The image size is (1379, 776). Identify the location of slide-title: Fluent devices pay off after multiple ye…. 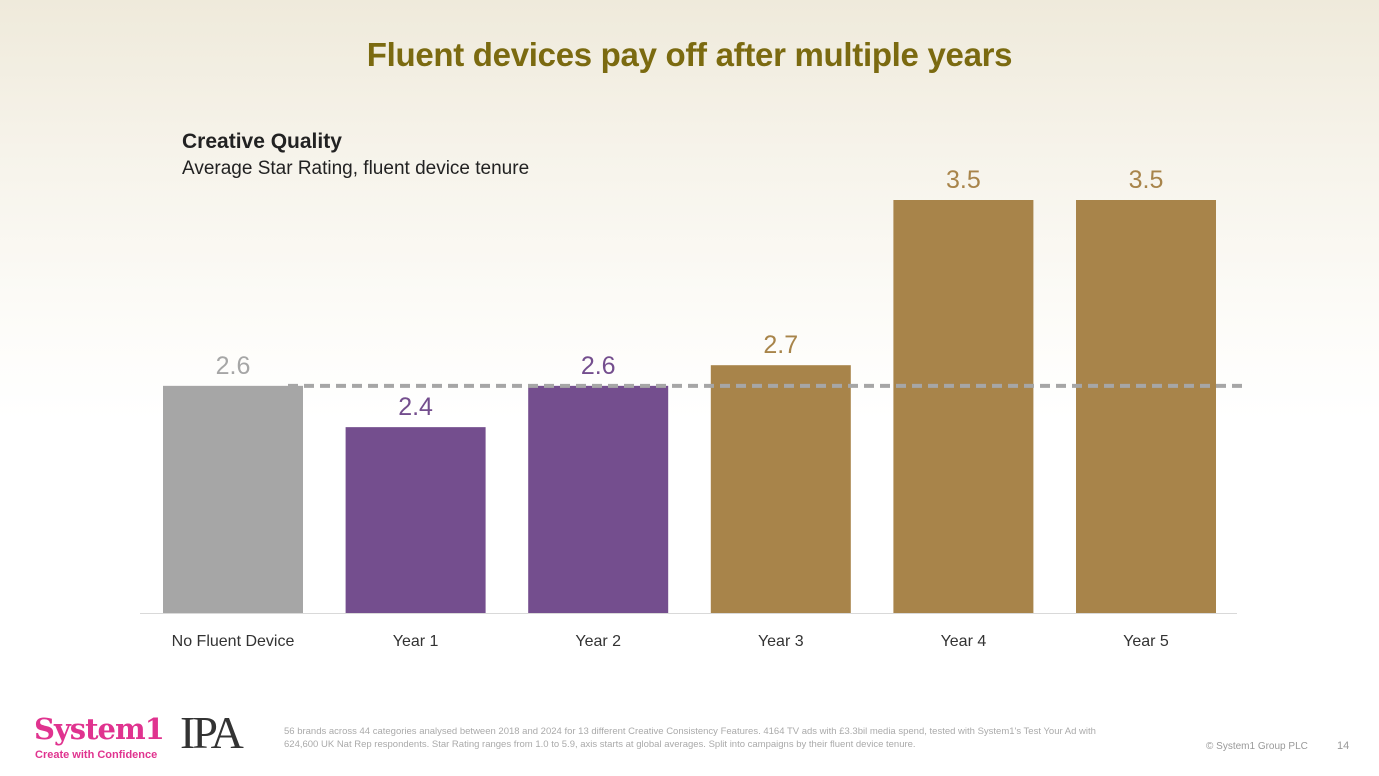
(689, 54).